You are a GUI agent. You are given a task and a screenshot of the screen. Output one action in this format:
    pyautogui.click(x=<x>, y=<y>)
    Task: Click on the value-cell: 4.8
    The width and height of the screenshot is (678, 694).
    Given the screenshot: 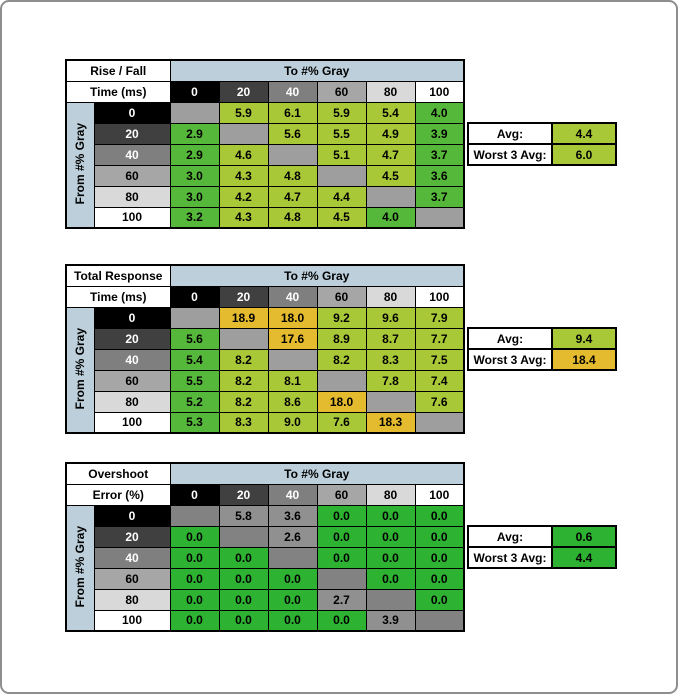 What is the action you would take?
    pyautogui.click(x=292, y=175)
    